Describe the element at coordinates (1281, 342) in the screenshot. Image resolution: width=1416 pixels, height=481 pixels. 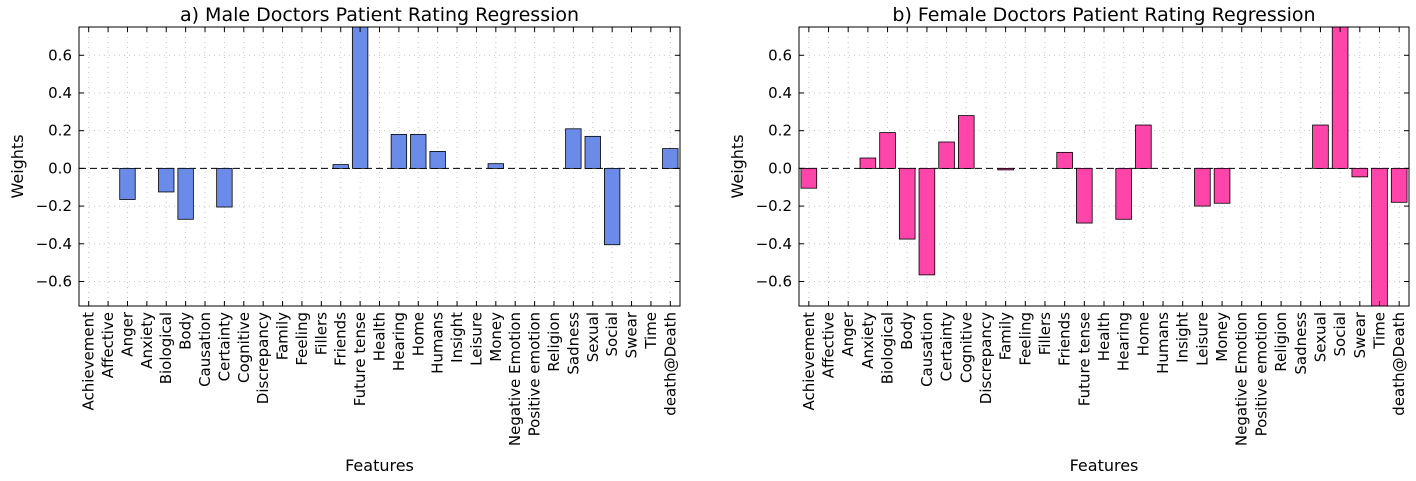
I see `x-tick-label: Religion` at that location.